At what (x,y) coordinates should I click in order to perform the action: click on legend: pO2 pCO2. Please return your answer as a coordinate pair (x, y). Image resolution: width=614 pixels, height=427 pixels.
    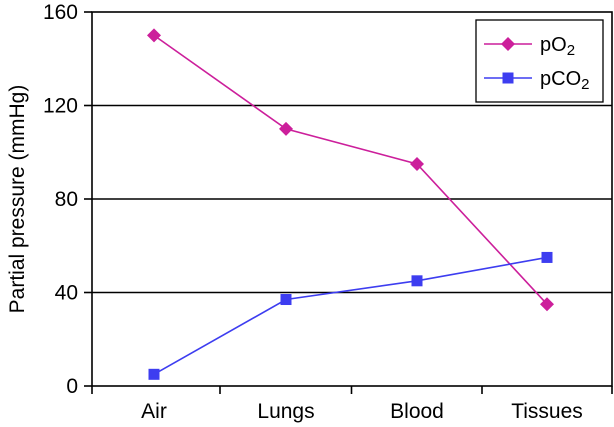
    Looking at the image, I should click on (539, 61).